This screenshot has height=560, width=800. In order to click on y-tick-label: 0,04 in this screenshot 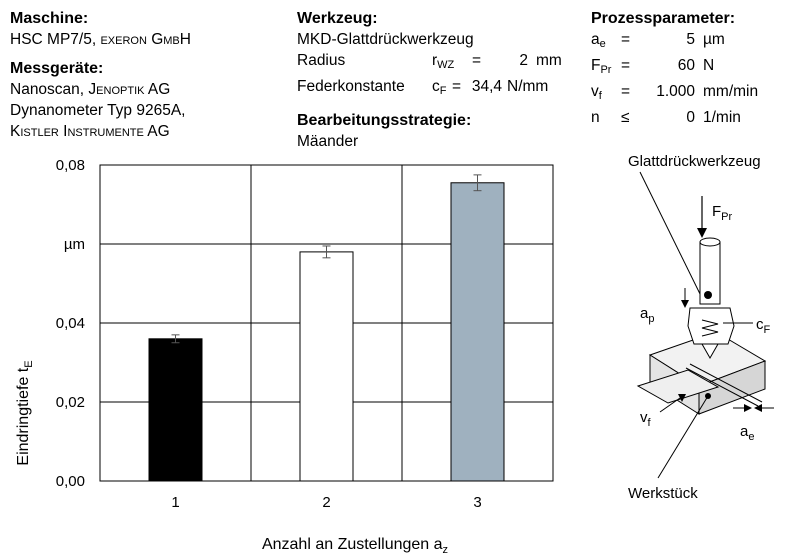, I will do `click(70, 323)`.